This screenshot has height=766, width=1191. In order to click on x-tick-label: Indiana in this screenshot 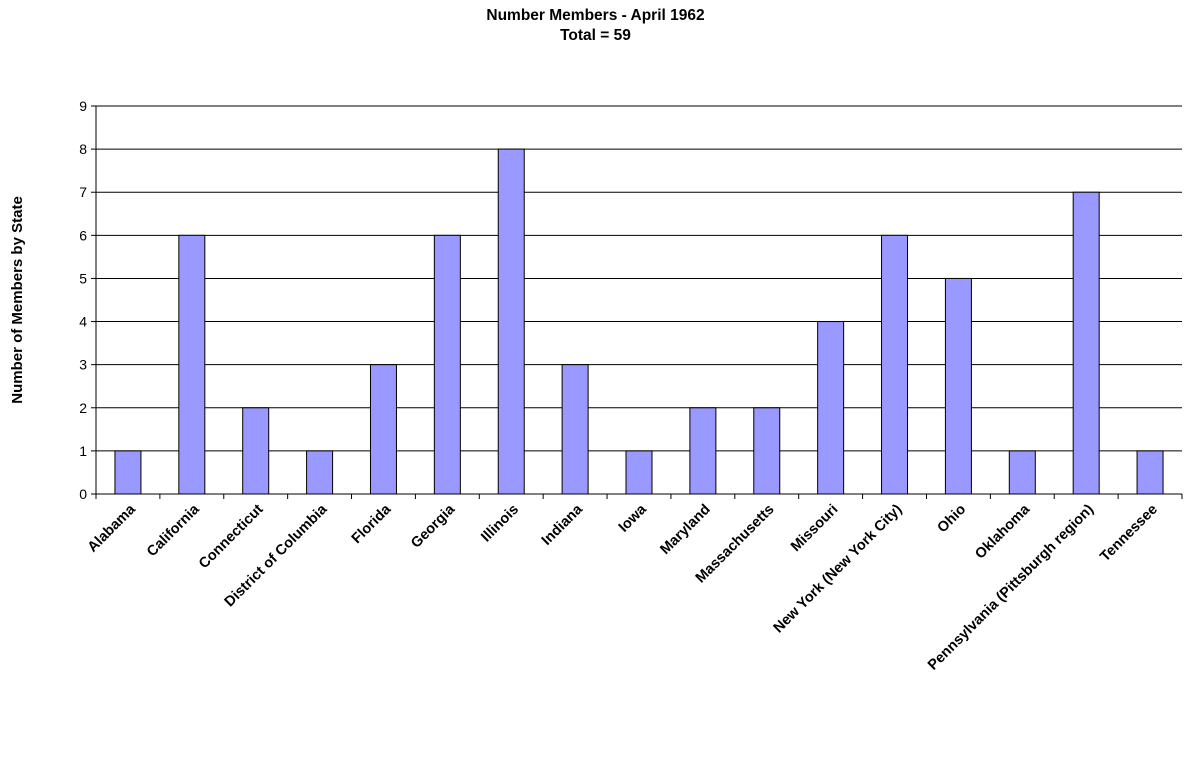, I will do `click(563, 525)`.